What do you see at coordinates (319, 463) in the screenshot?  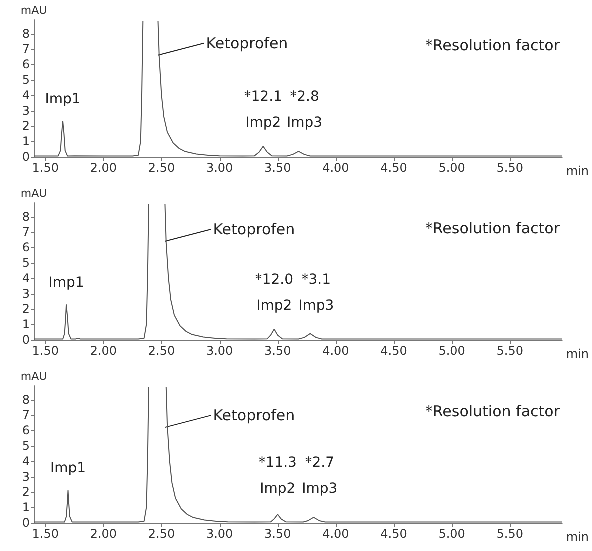 I see `annotation: *2.7` at bounding box center [319, 463].